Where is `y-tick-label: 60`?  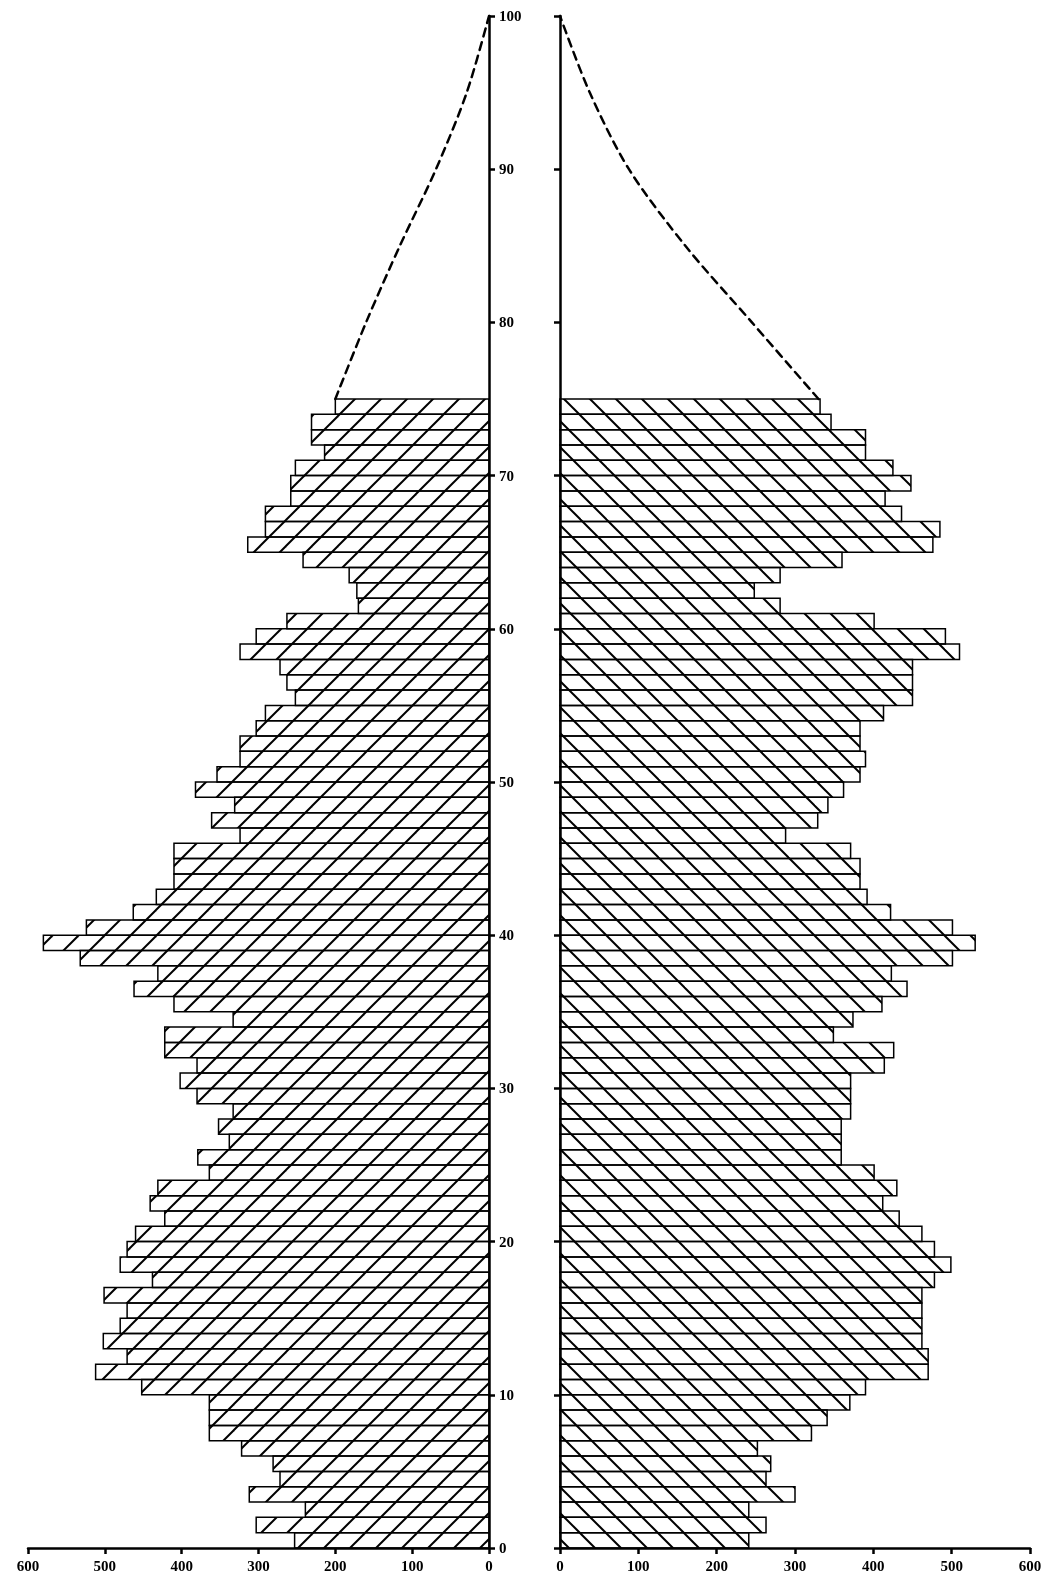
y-tick-label: 60 is located at coordinates (506, 628).